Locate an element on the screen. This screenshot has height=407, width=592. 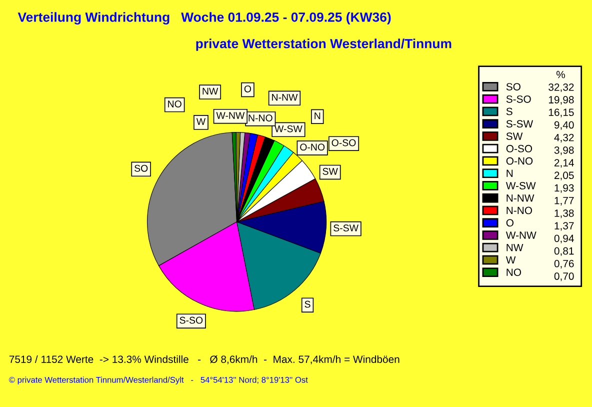
data-label: 0,94 is located at coordinates (564, 239).